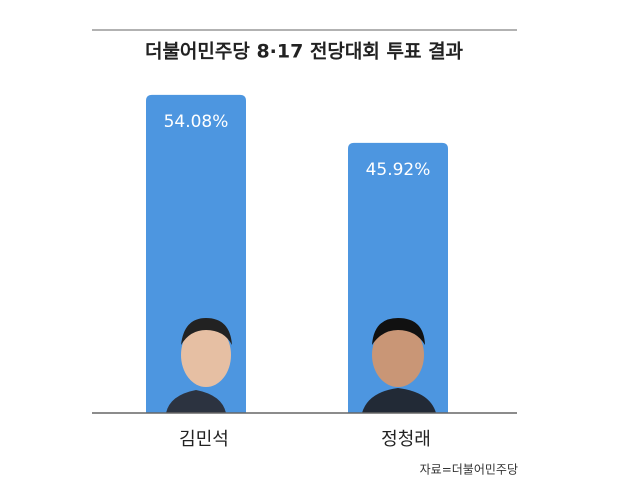  Describe the element at coordinates (406, 439) in the screenshot. I see `x-tick-label: 정청래` at that location.